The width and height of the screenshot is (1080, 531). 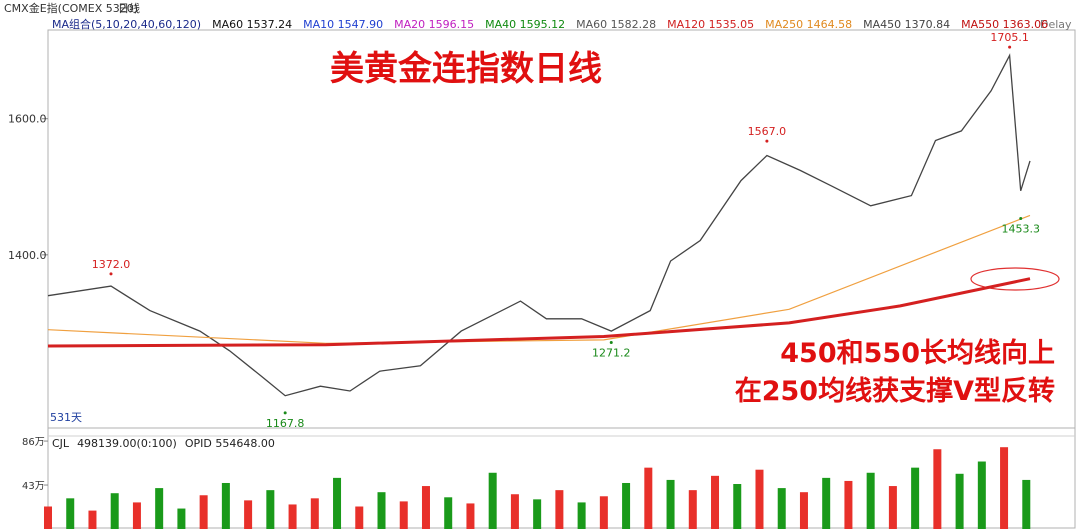 I want to click on extreme-label: 1372.0, so click(x=111, y=264).